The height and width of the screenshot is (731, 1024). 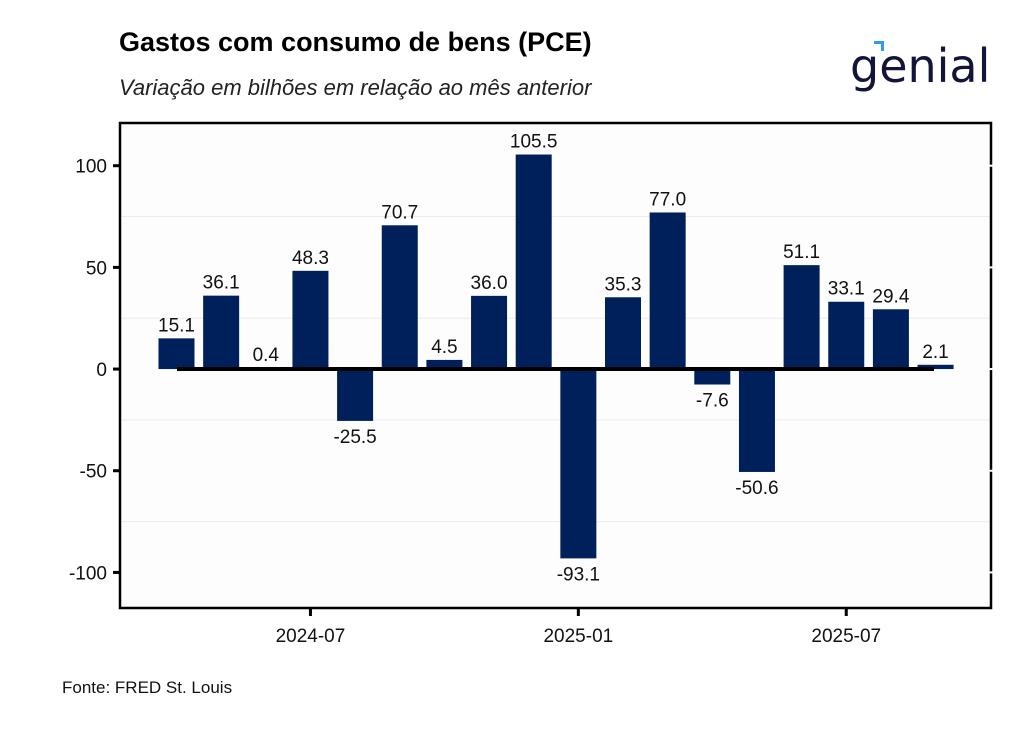 What do you see at coordinates (176, 325) in the screenshot?
I see `data-label: 15.1` at bounding box center [176, 325].